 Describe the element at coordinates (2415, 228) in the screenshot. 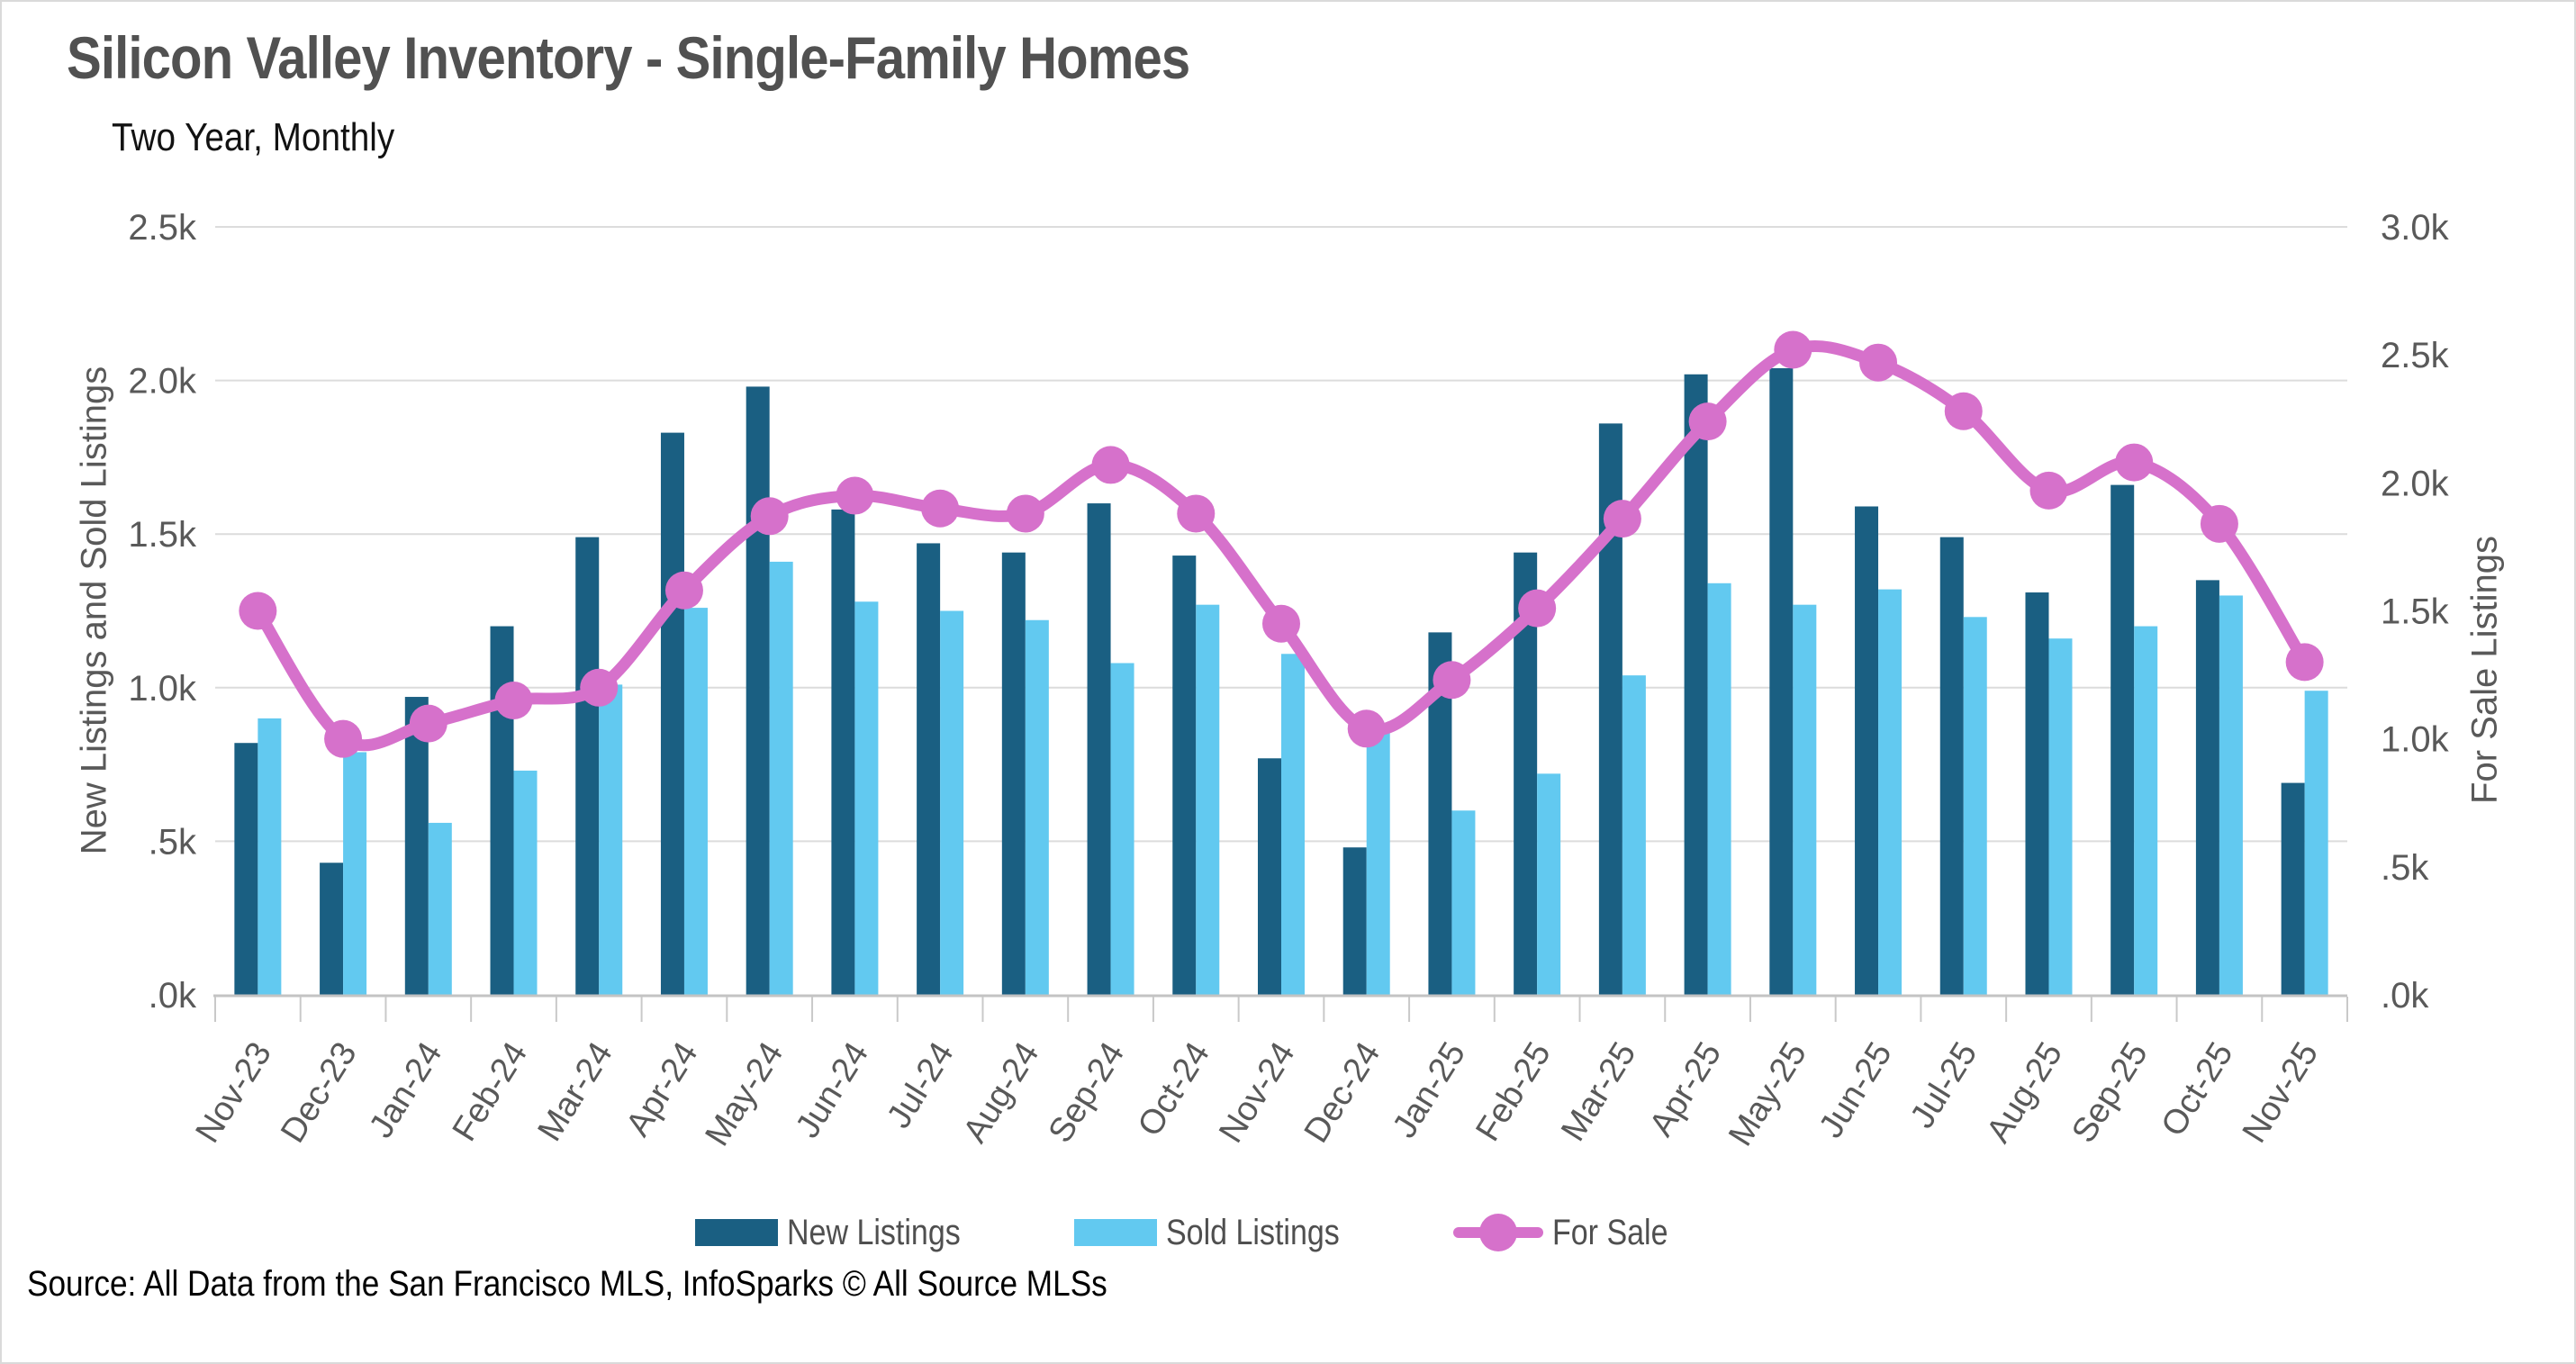

I see `right-axis-tick: 3.0k` at that location.